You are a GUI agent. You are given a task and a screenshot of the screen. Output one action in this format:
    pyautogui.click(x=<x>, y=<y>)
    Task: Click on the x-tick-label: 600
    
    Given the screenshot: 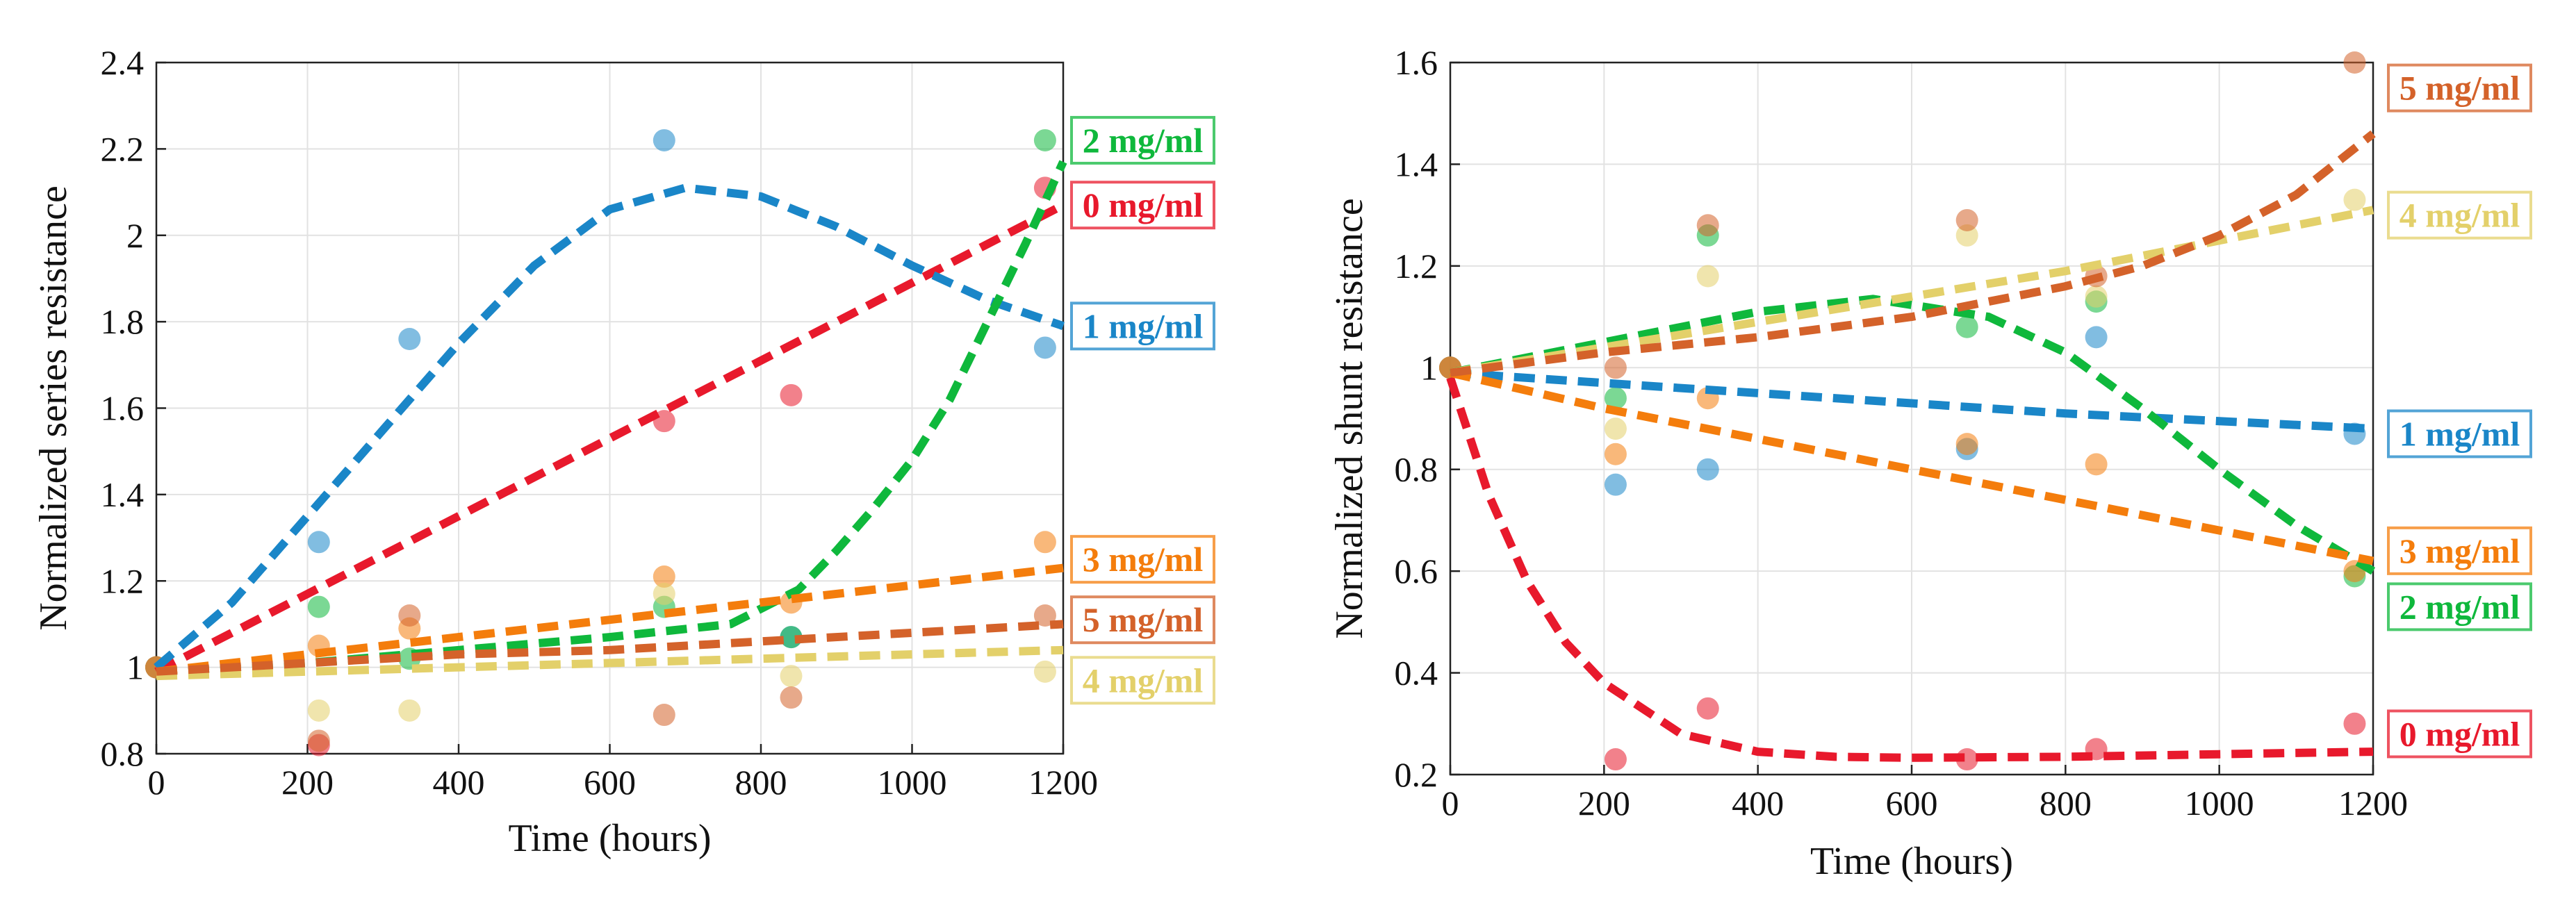 What is the action you would take?
    pyautogui.click(x=1912, y=803)
    